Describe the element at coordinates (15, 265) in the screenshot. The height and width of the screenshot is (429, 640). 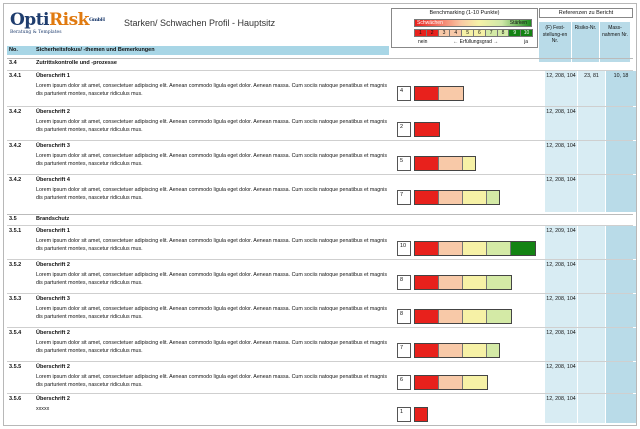
I see `item-no: 3.5.2` at that location.